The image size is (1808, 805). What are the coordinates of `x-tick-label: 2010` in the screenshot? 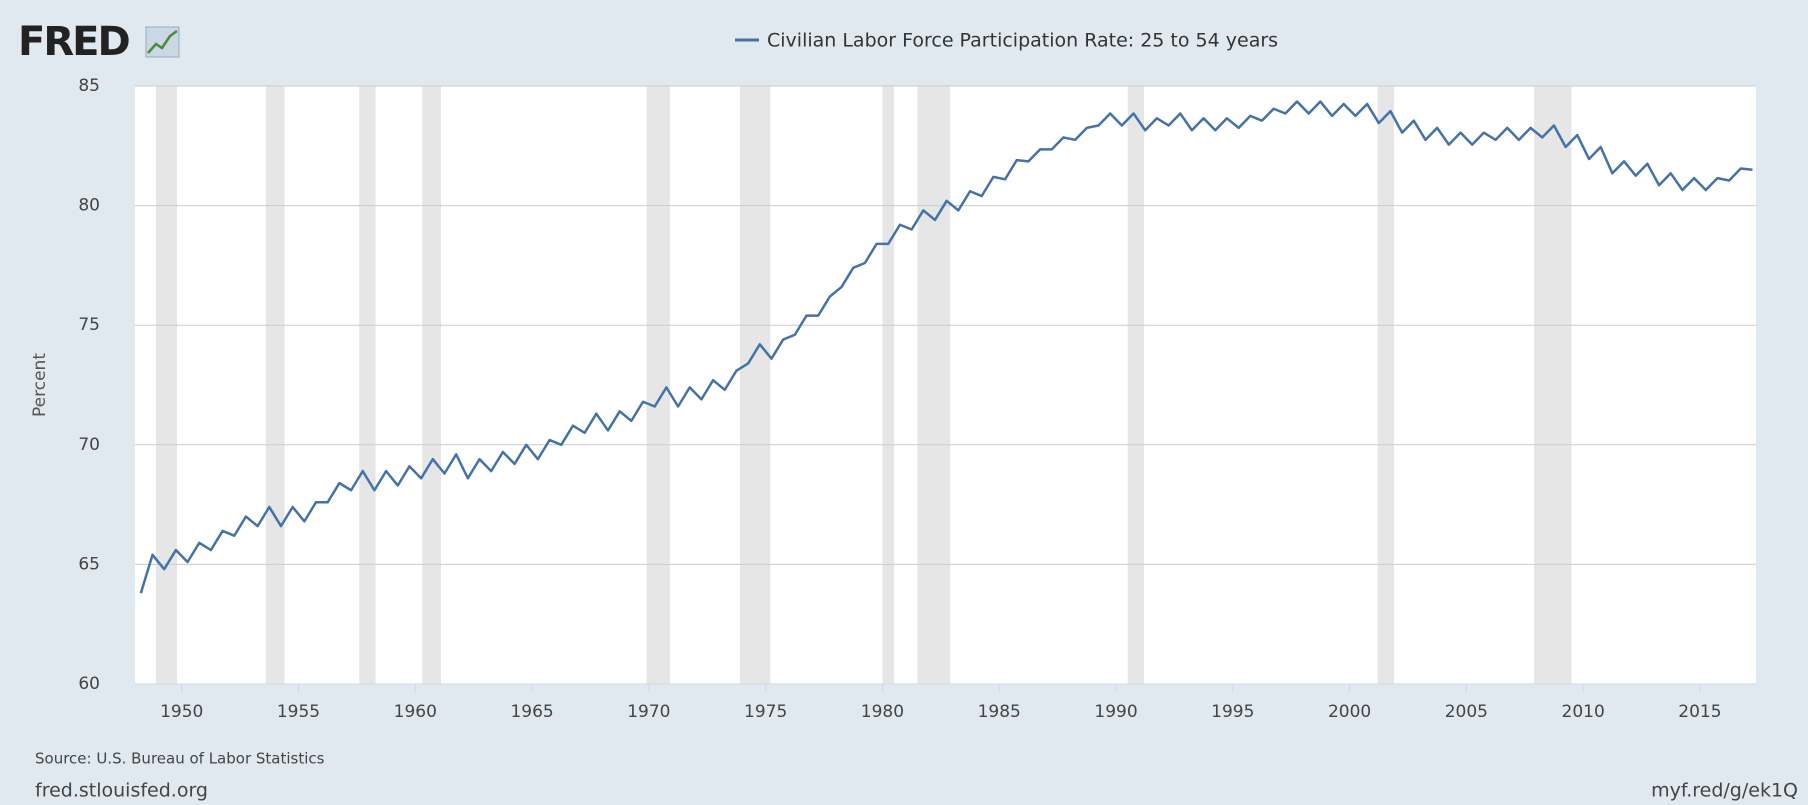 It's located at (1583, 712).